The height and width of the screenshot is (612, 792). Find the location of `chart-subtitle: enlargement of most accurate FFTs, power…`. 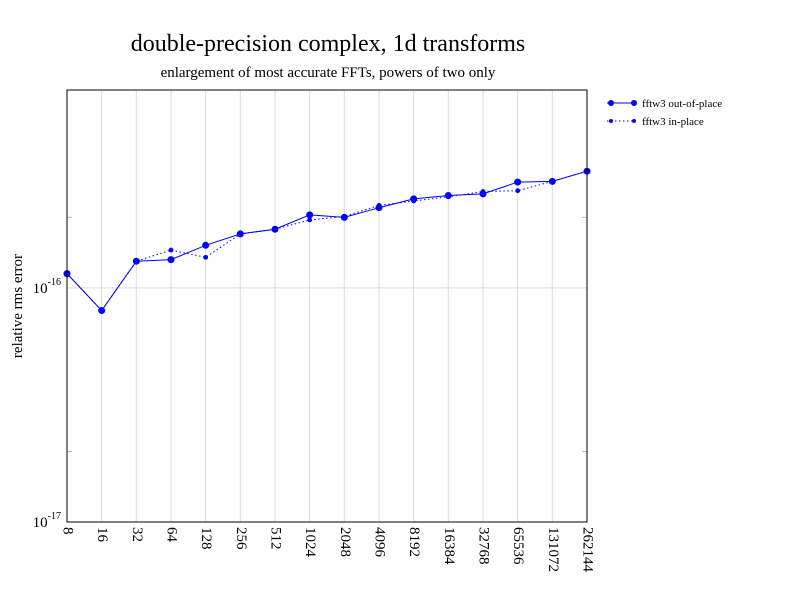

chart-subtitle: enlargement of most accurate FFTs, power… is located at coordinates (328, 73).